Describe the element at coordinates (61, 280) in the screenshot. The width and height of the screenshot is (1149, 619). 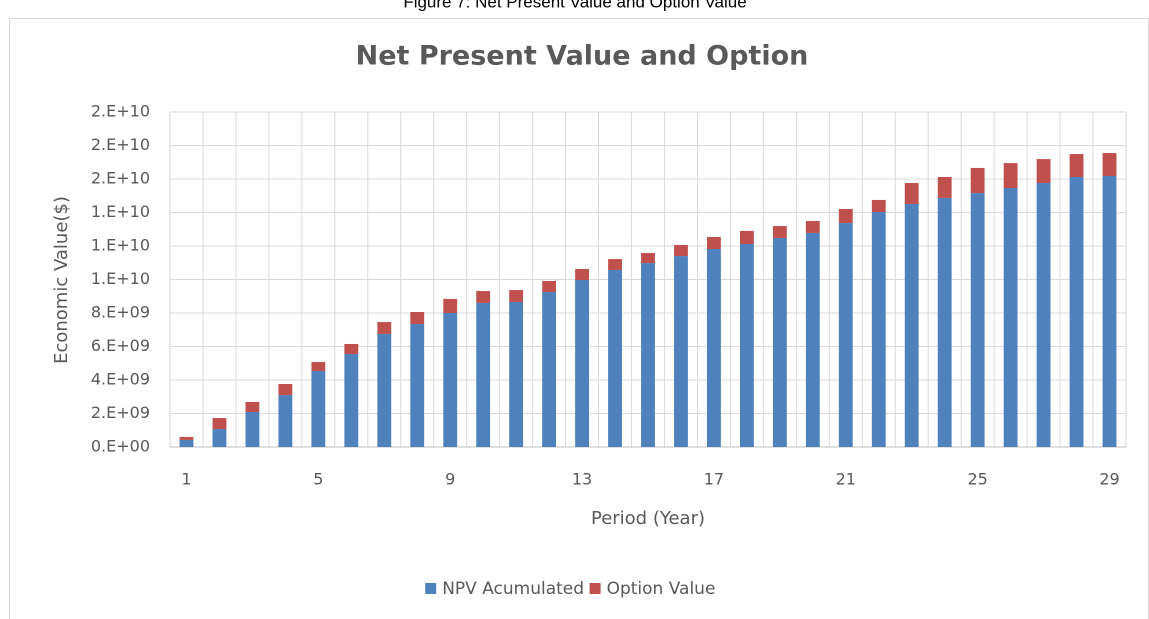
I see `y-axis-label: Economic Value($)` at that location.